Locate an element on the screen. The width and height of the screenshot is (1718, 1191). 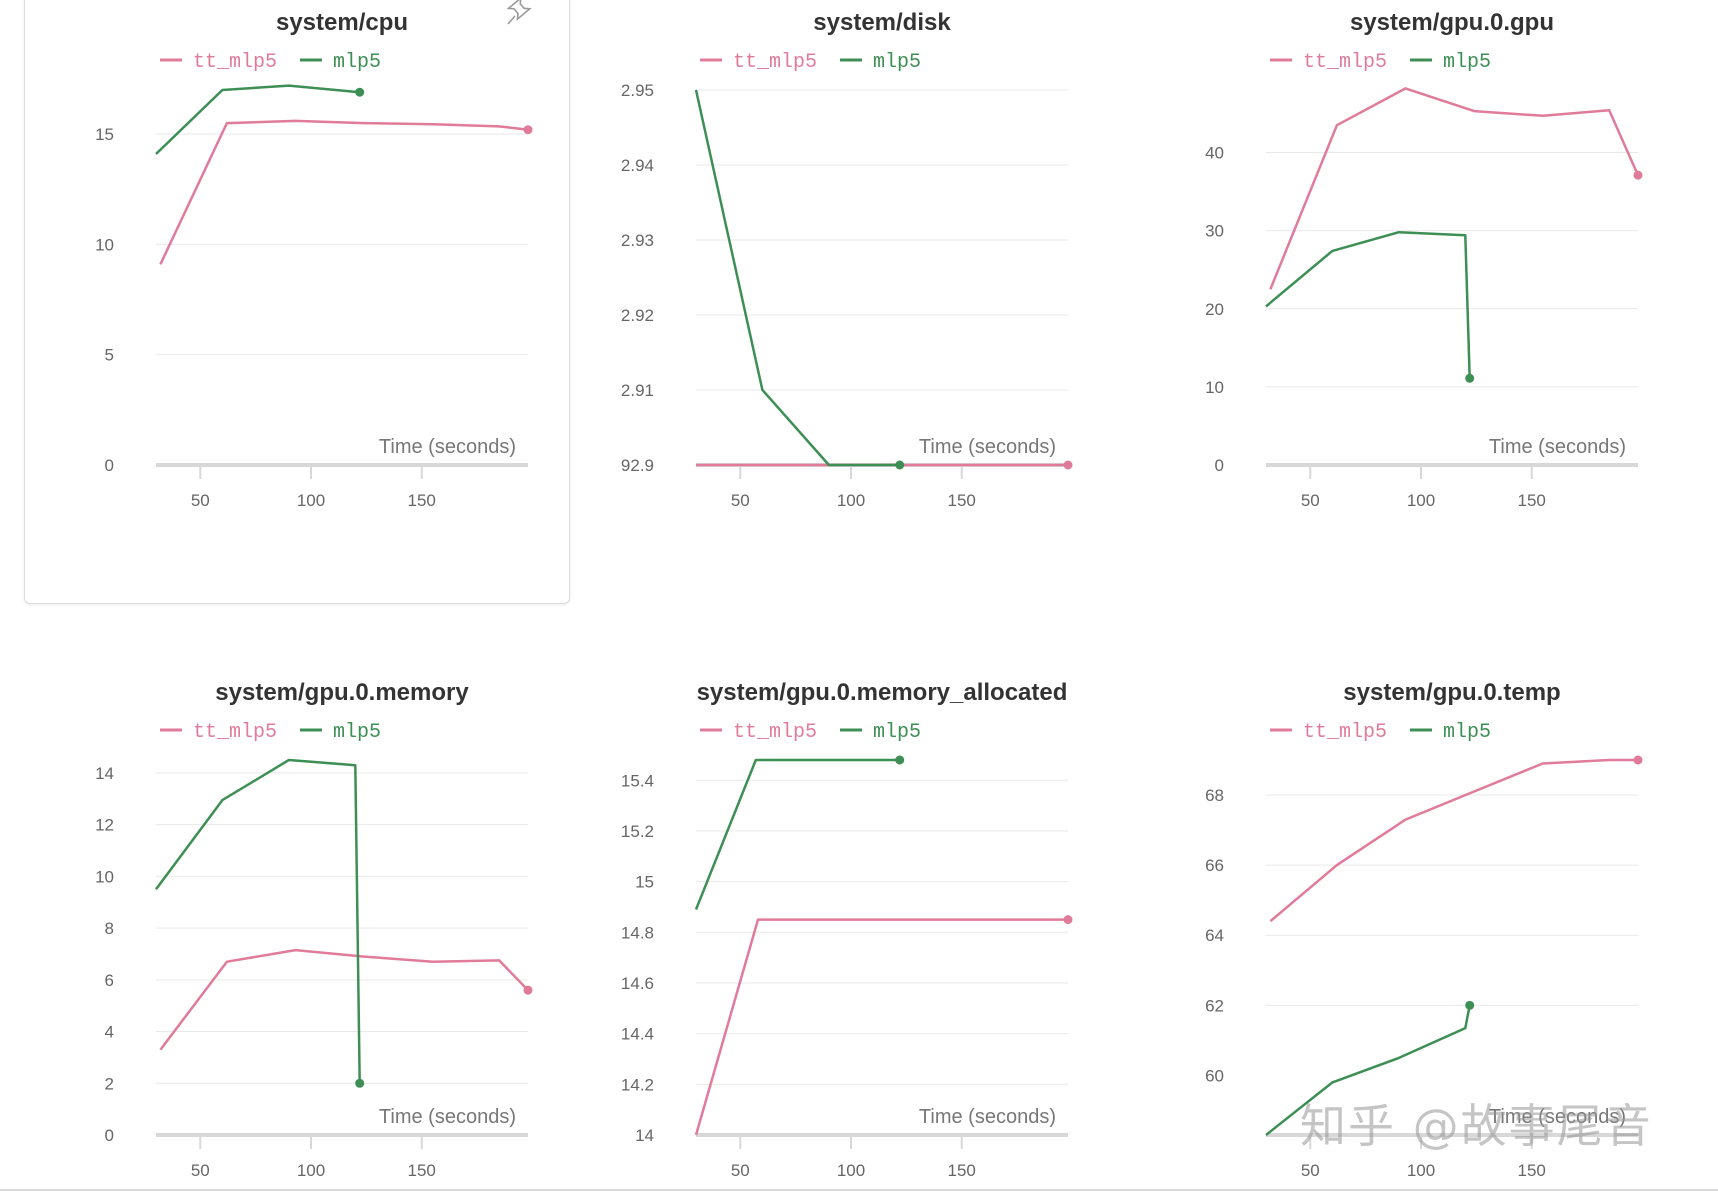
chart-title: system/gpu.0.memory is located at coordinates (342, 692).